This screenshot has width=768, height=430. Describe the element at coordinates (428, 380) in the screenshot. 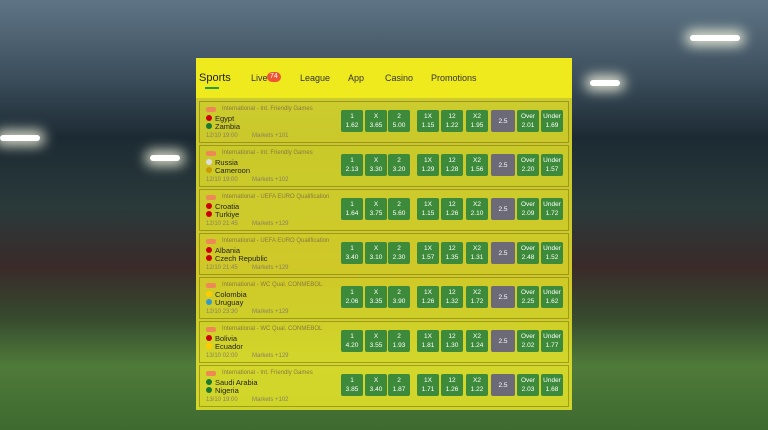

I see `market-label: 1X` at that location.